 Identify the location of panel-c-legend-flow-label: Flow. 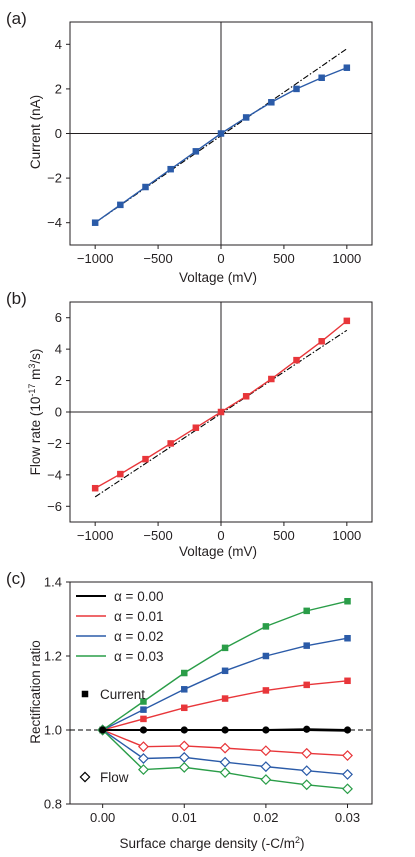
(114, 777).